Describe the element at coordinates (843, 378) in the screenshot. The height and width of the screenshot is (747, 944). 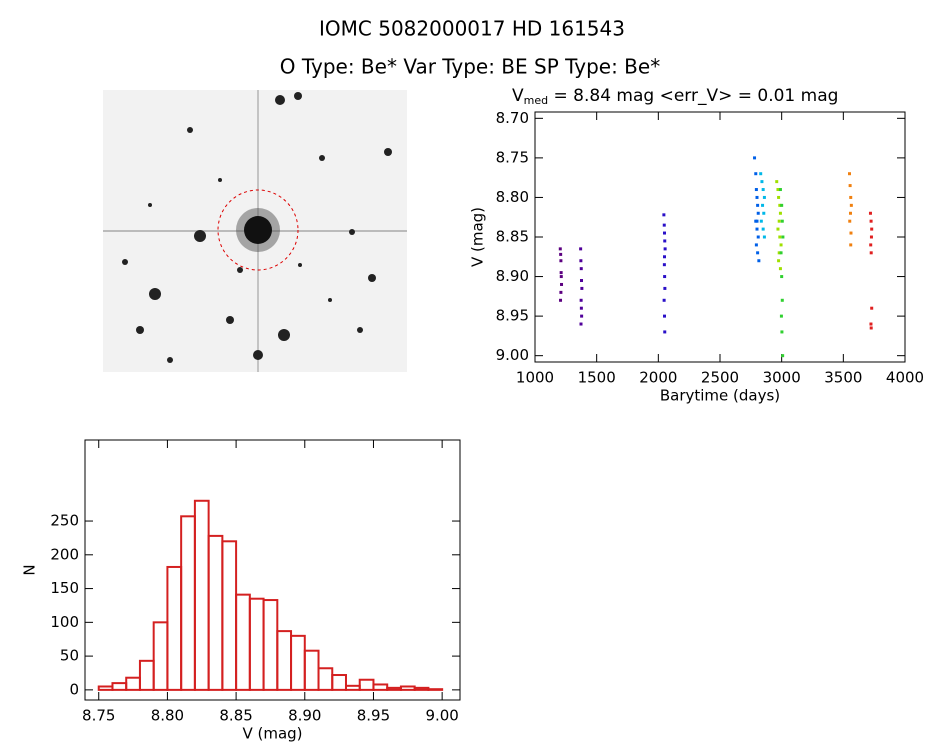
I see `x-tick-label: 3500` at that location.